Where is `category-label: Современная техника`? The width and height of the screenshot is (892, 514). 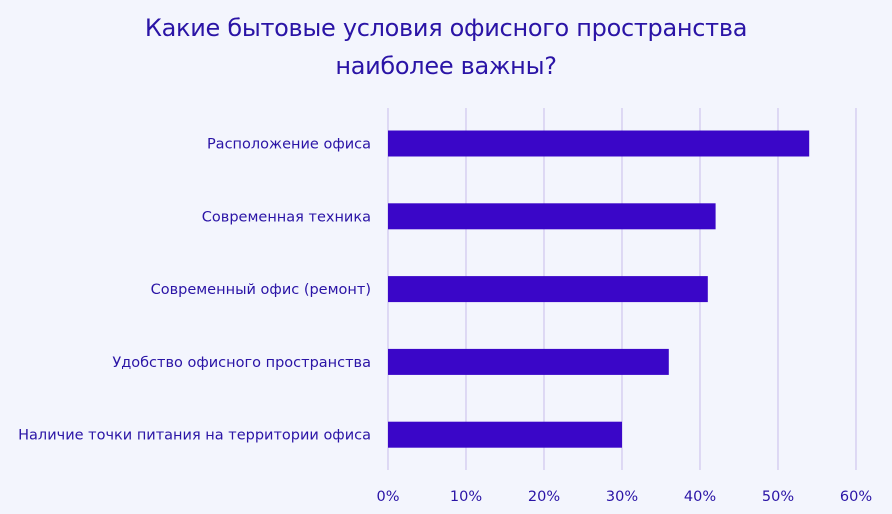 category-label: Современная техника is located at coordinates (286, 217).